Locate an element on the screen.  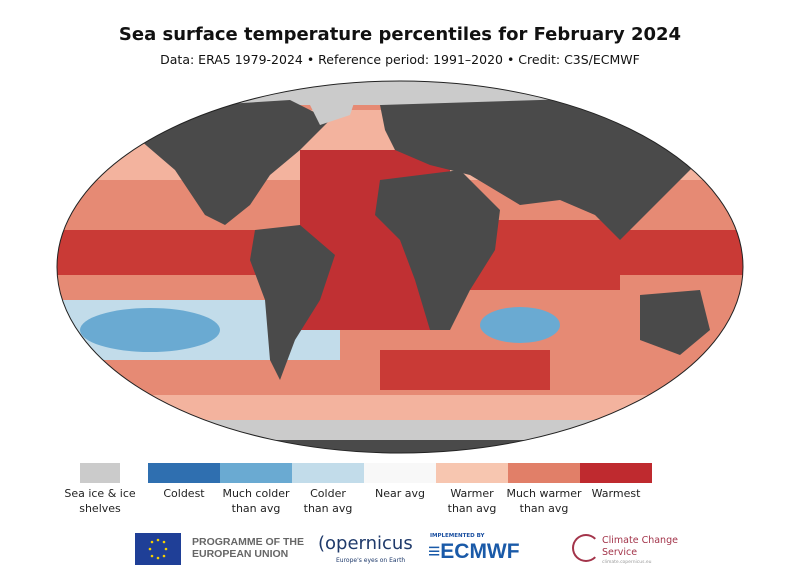
legend-label-colder: Colder than avg is located at coordinates (328, 501).